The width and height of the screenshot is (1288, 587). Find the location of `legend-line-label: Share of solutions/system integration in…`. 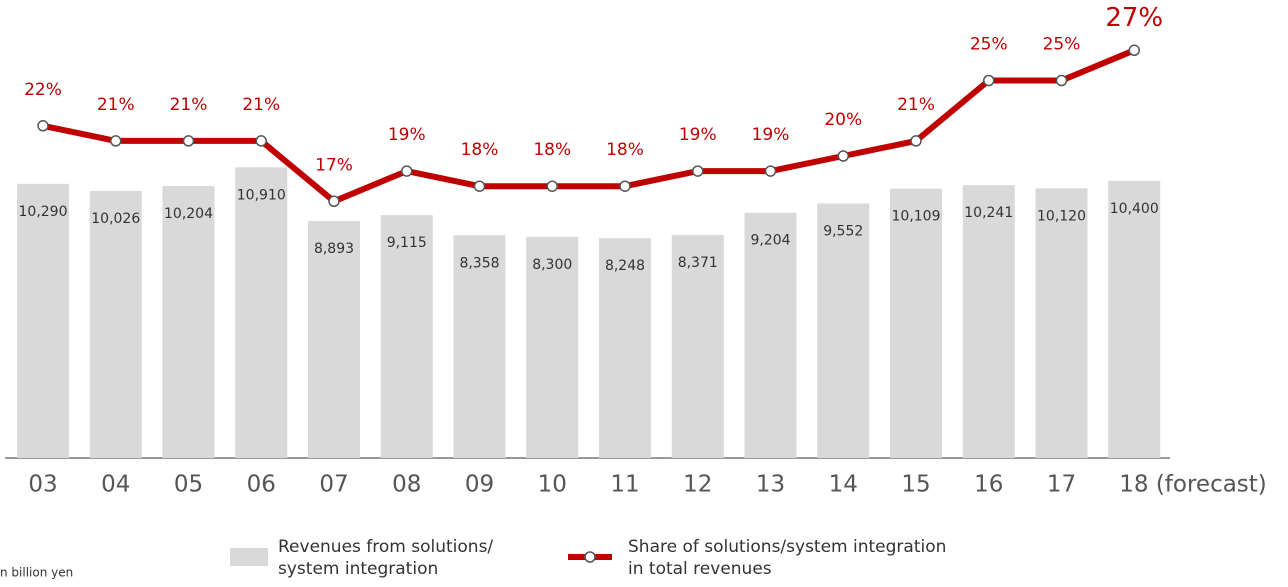

legend-line-label: Share of solutions/system integration in… is located at coordinates (787, 558).